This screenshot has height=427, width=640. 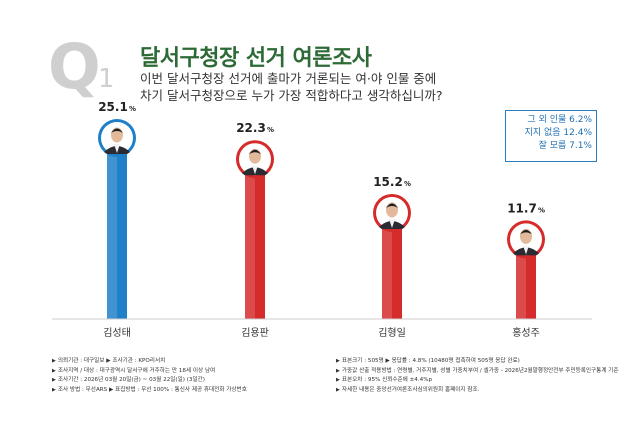 What do you see at coordinates (384, 380) in the screenshot?
I see `footer-right-line-3: ▶ 표본오차 : 95% 신뢰수준에 ±4.4%p` at bounding box center [384, 380].